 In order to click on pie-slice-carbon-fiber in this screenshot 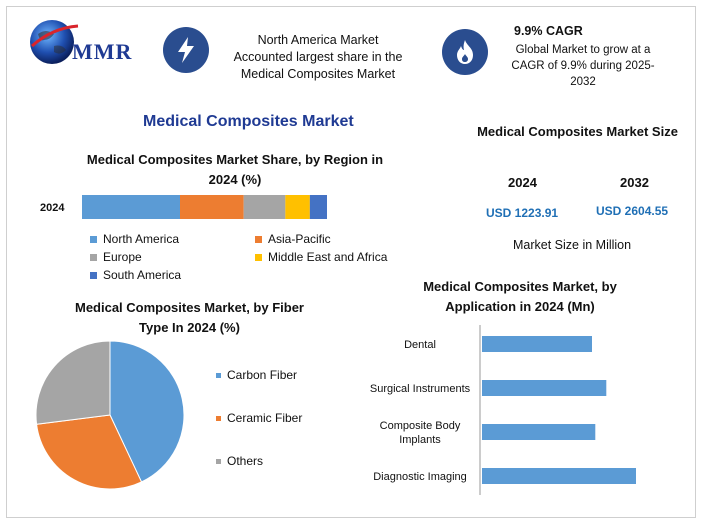, I will do `click(147, 411)`.